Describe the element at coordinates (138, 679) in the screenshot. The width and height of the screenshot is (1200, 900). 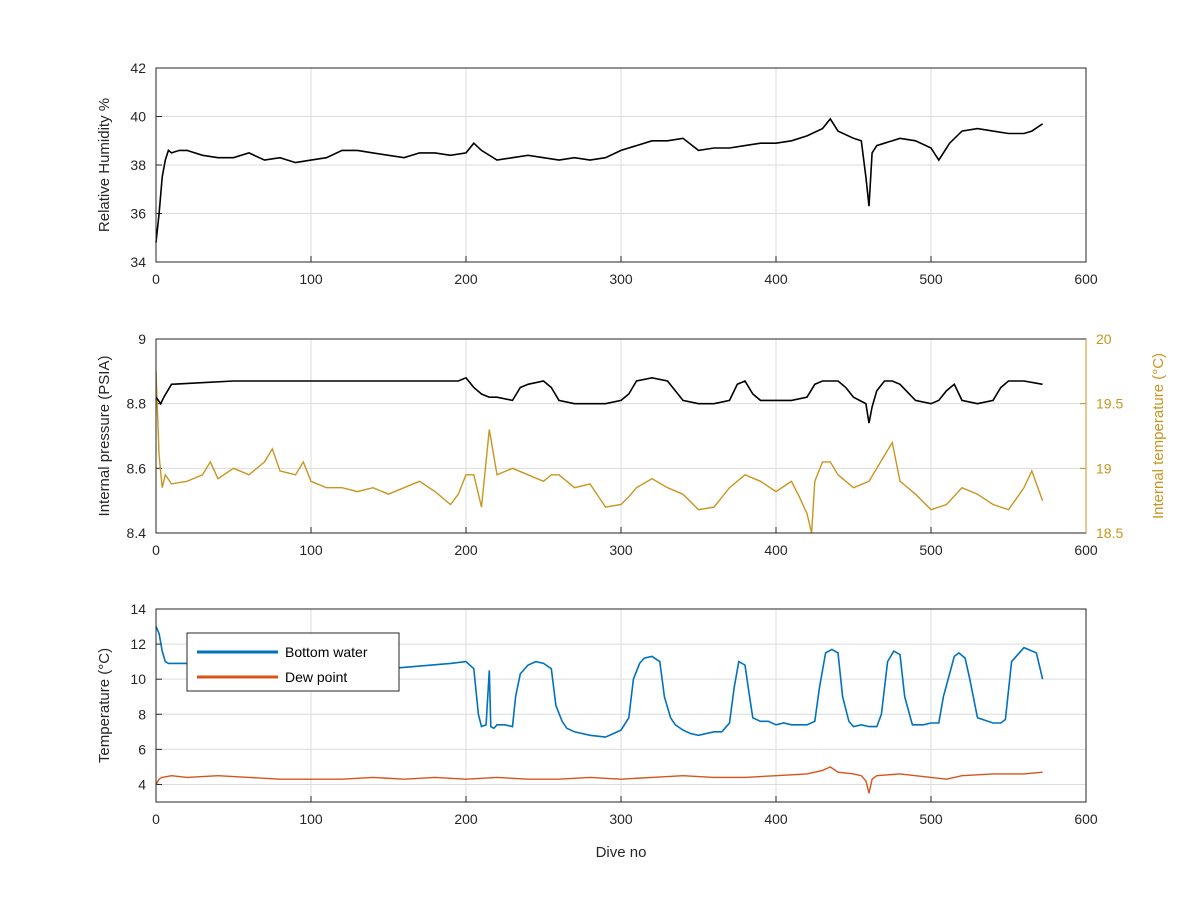
I see `y-tick-label: 10` at that location.